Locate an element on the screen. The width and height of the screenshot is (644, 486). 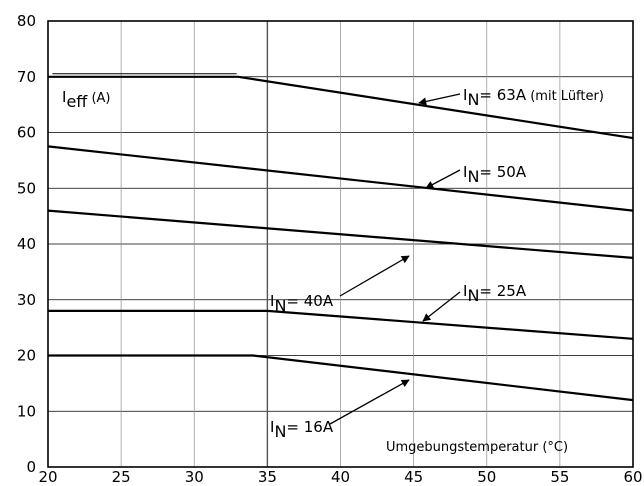
annotation-text: = 63A is located at coordinates (502, 95).